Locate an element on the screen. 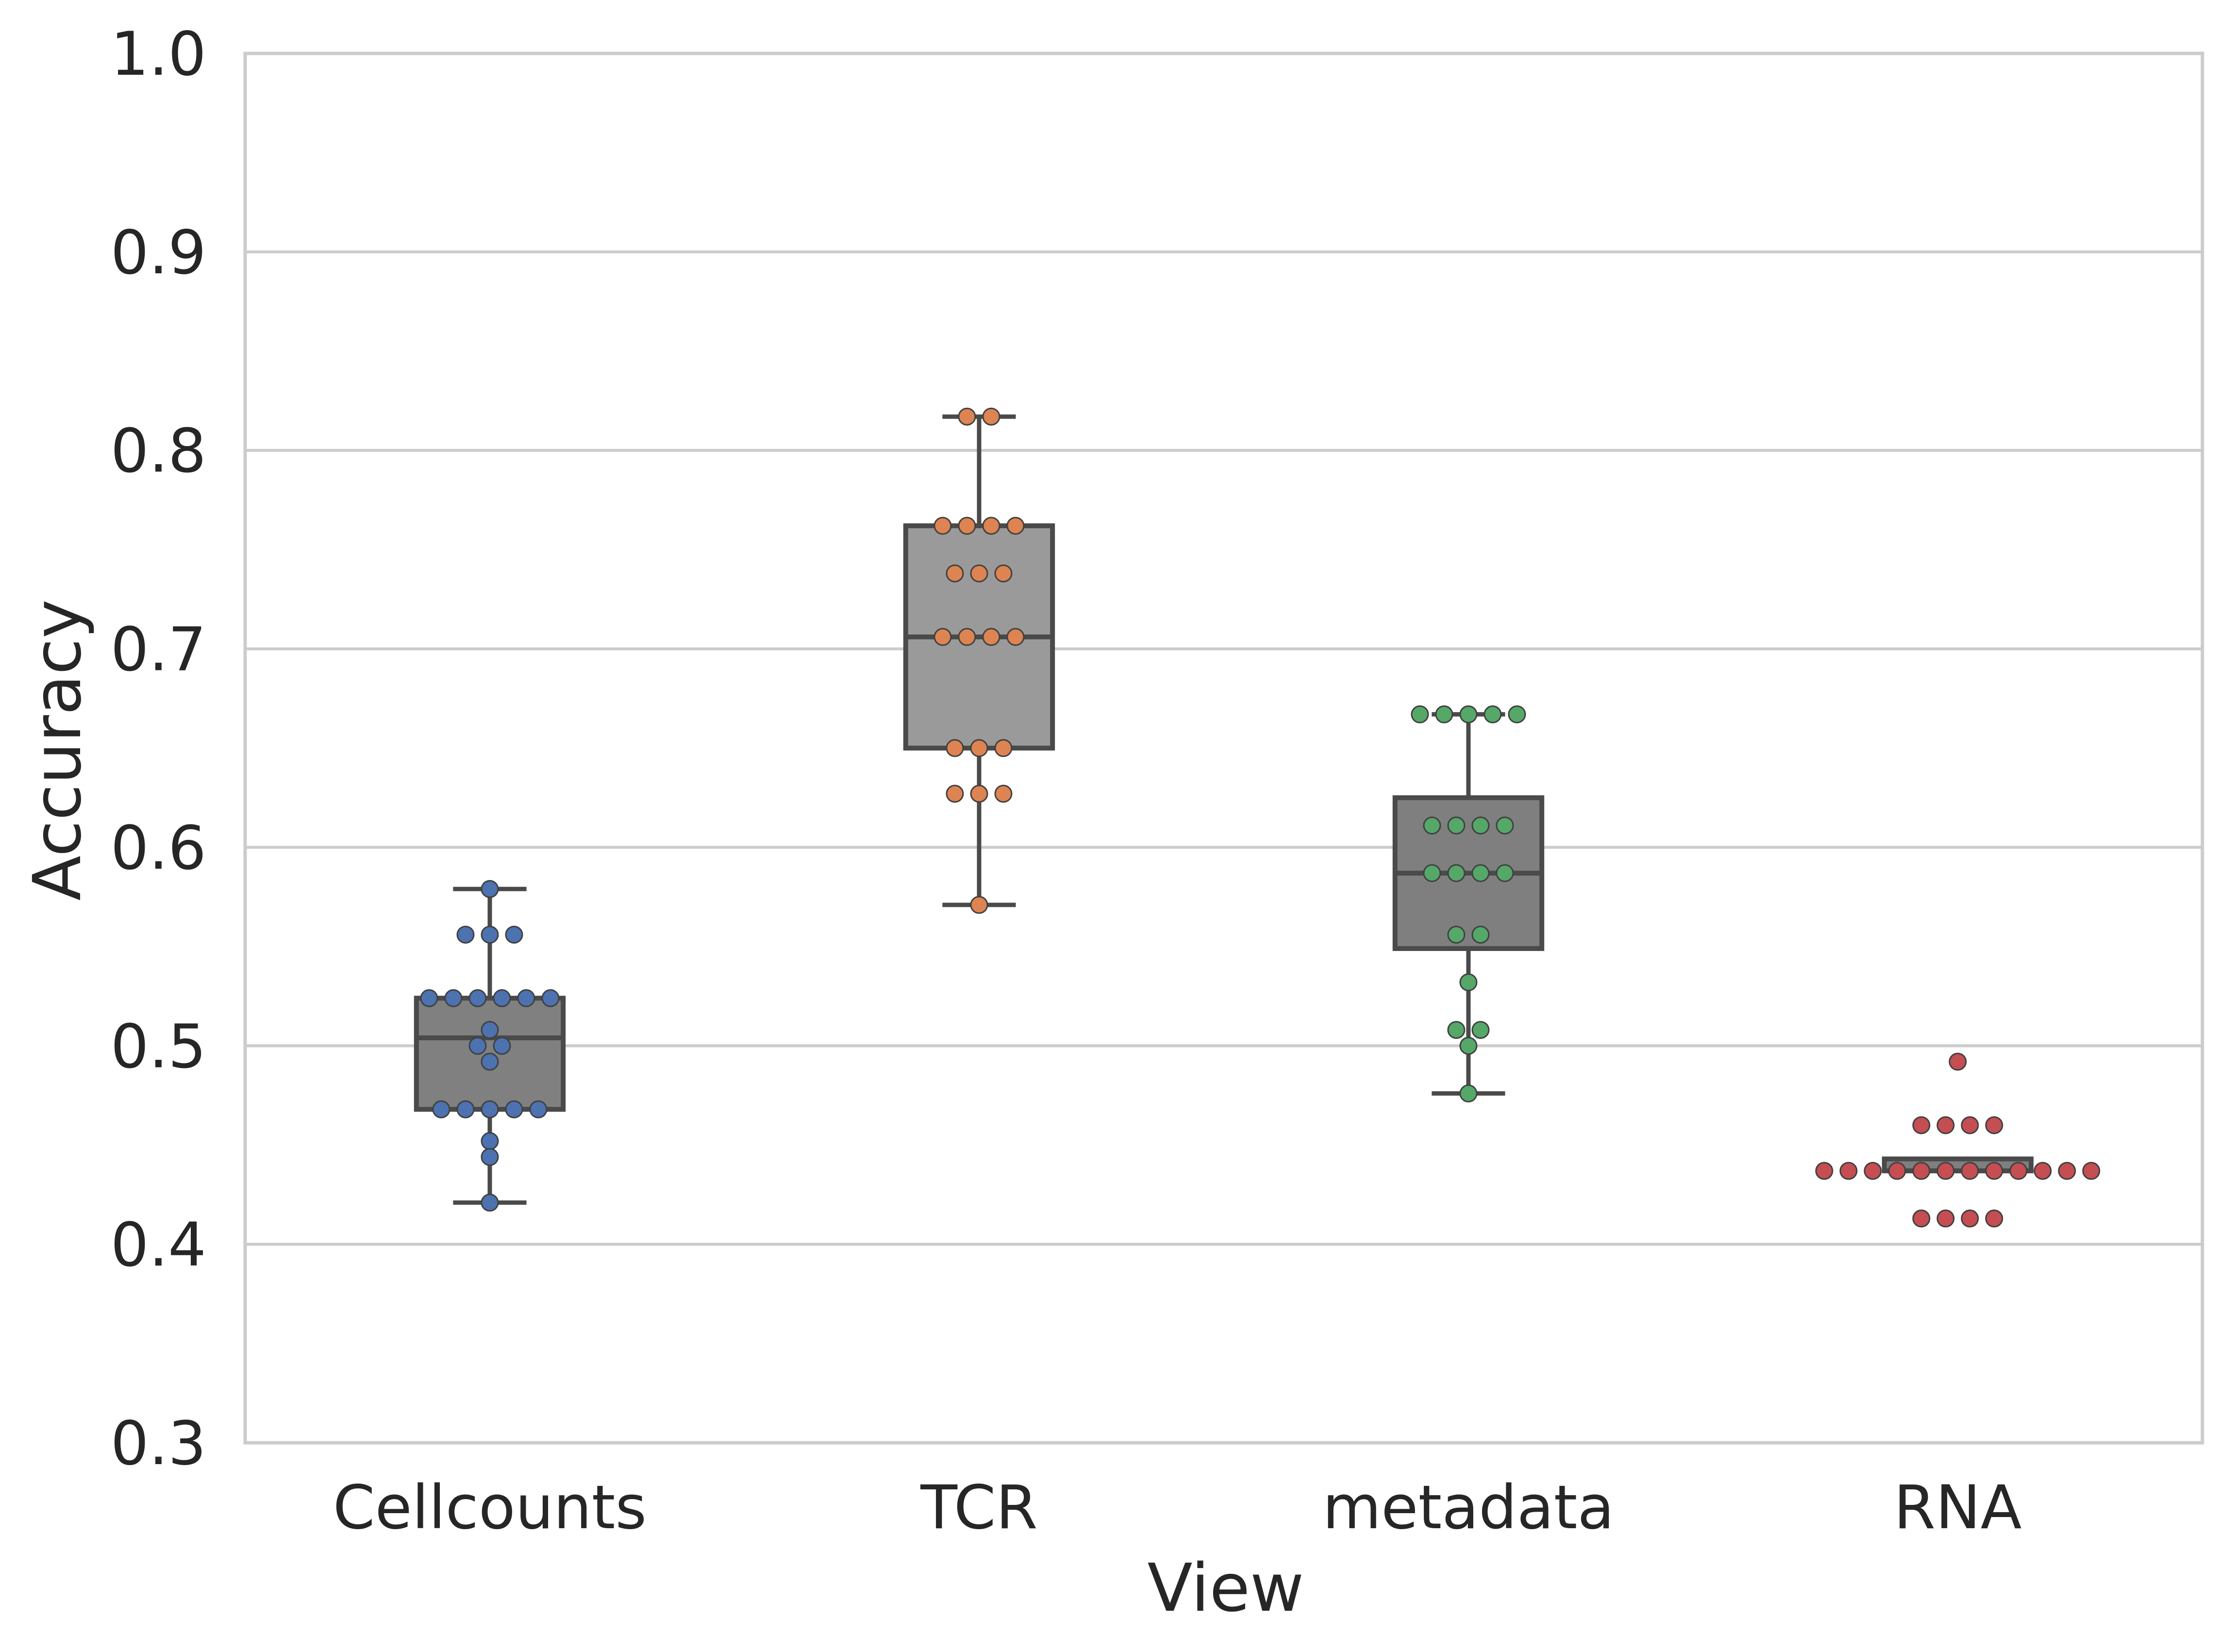 This screenshot has width=2232, height=1652. x-axis-label: View is located at coordinates (1226, 1589).